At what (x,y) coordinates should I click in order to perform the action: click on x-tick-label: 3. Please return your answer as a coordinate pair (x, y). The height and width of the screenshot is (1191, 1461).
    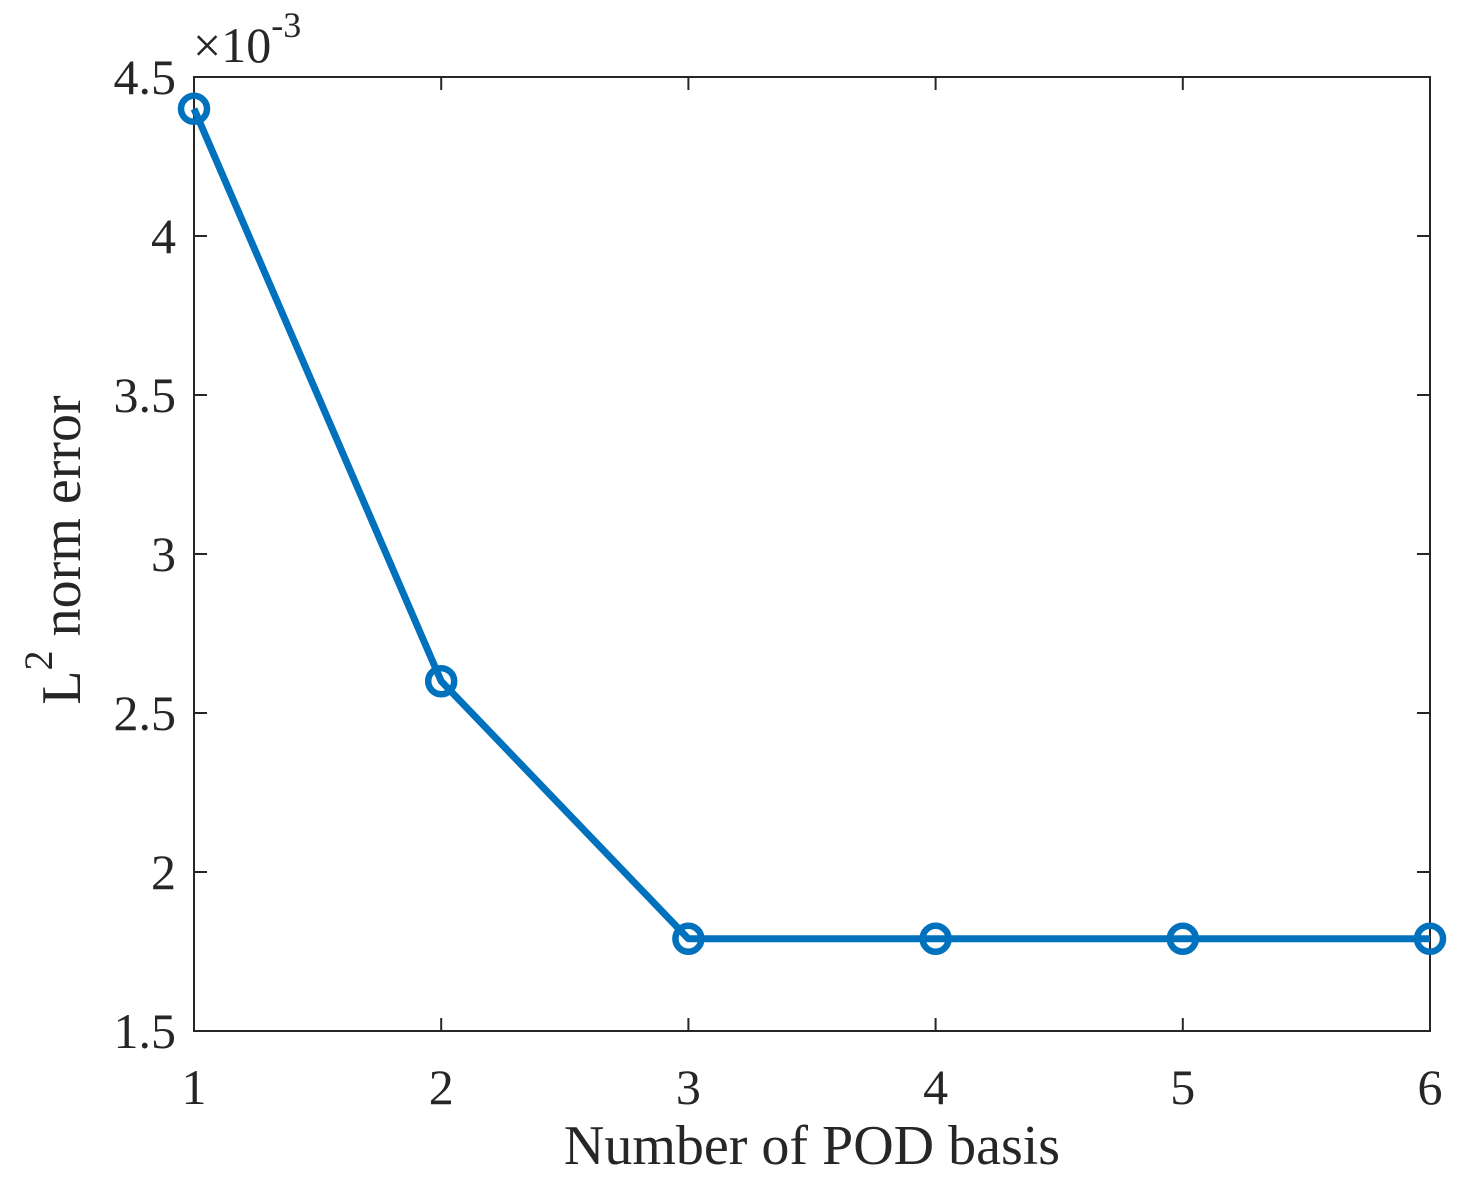
    Looking at the image, I should click on (688, 1087).